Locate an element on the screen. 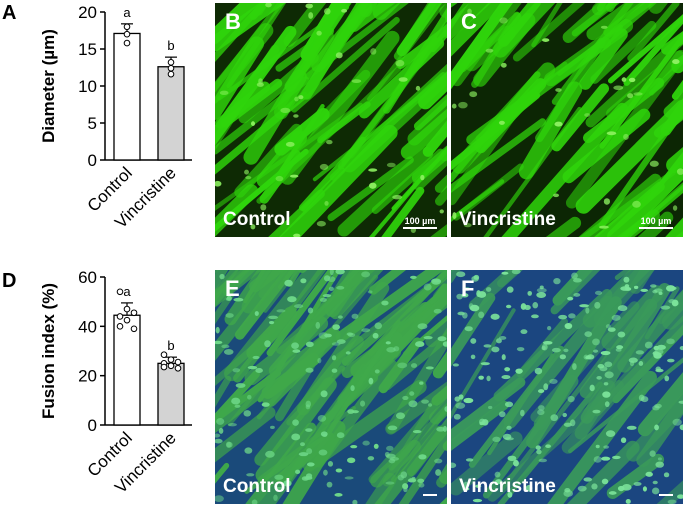 The width and height of the screenshot is (685, 525). image-letter-b: B is located at coordinates (233, 21).